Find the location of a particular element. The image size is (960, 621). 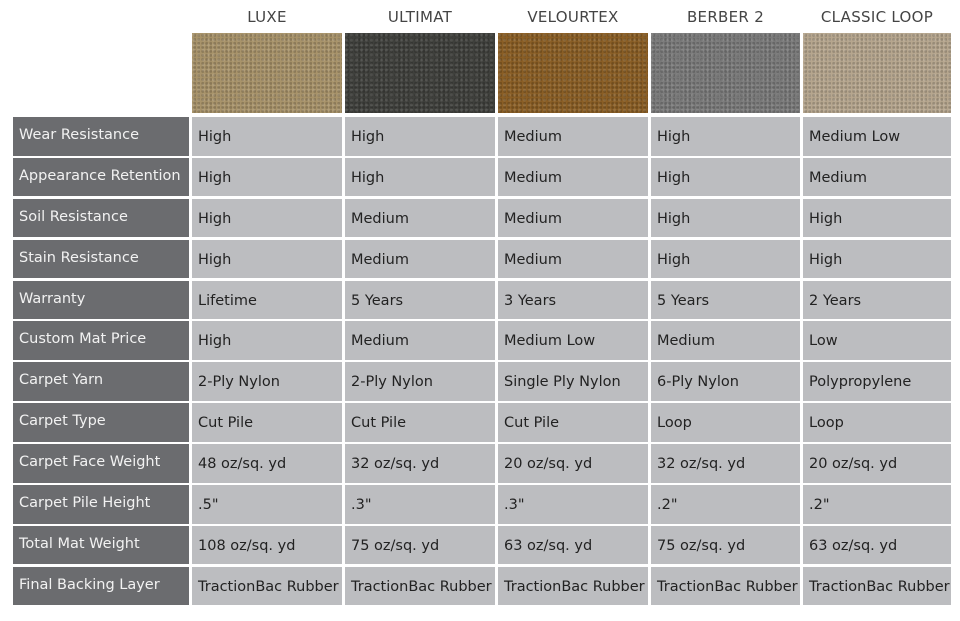

table-cell: Low is located at coordinates (877, 340).